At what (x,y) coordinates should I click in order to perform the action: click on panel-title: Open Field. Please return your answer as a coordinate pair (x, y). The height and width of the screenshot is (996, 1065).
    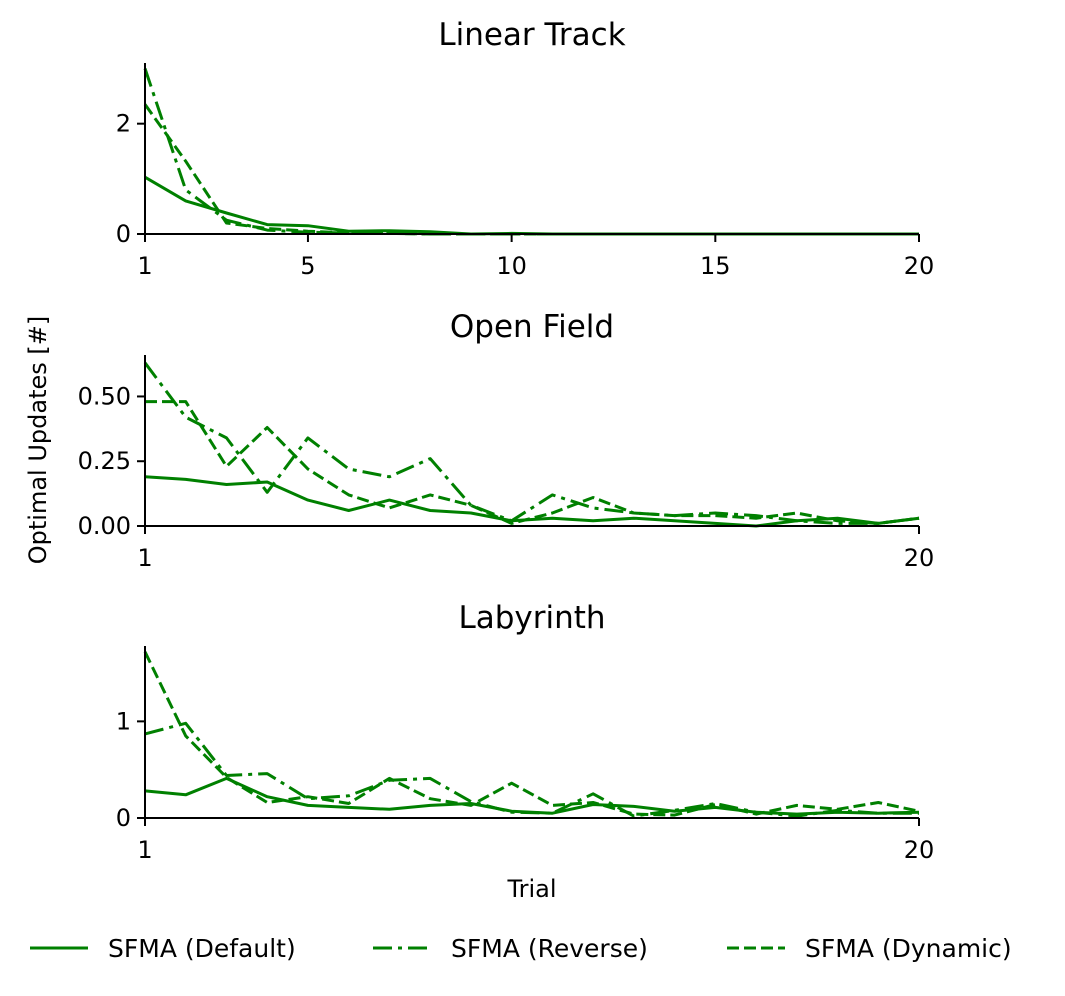
    Looking at the image, I should click on (532, 327).